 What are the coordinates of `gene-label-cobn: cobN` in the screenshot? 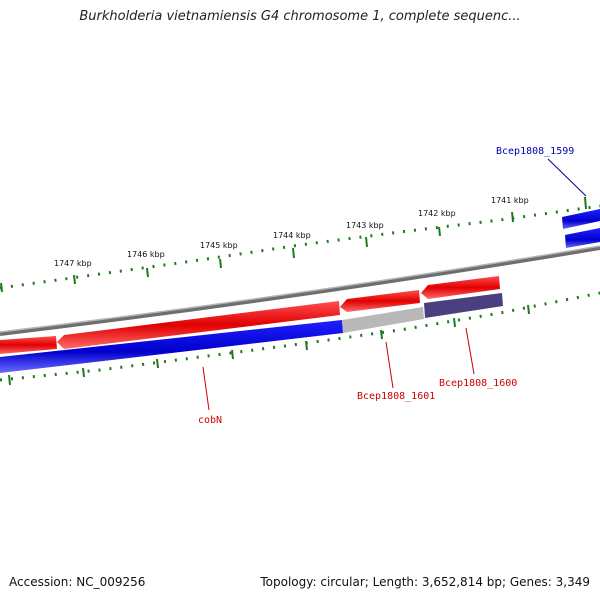 It's located at (210, 420).